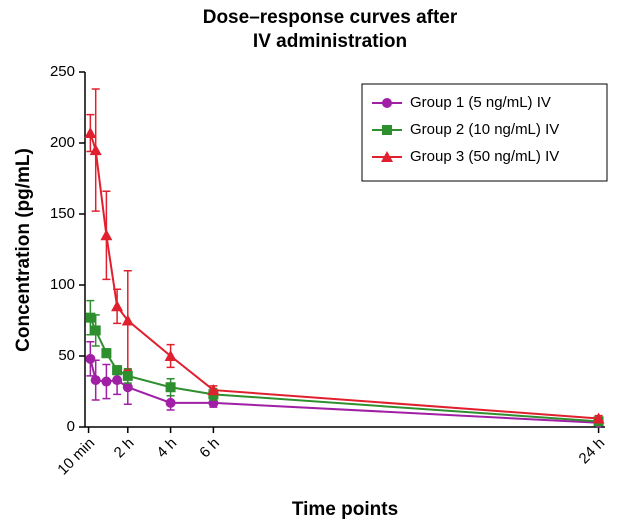  What do you see at coordinates (166, 448) in the screenshot?
I see `x-tick-label: 4 h` at bounding box center [166, 448].